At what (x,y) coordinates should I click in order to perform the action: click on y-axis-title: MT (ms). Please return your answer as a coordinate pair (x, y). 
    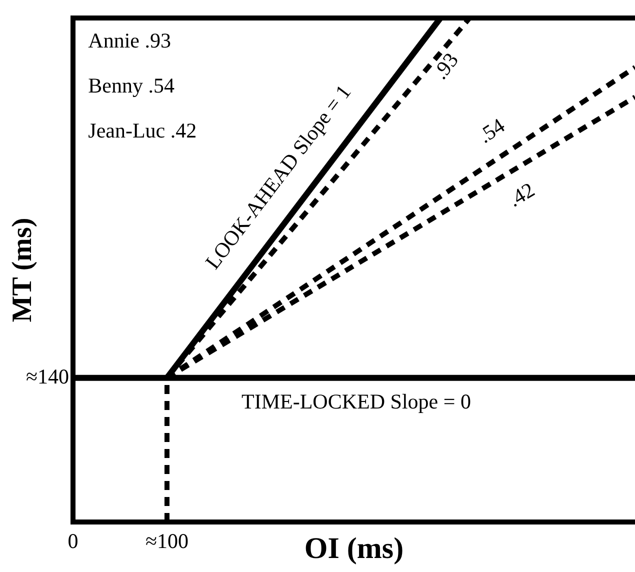
    Looking at the image, I should click on (22, 270).